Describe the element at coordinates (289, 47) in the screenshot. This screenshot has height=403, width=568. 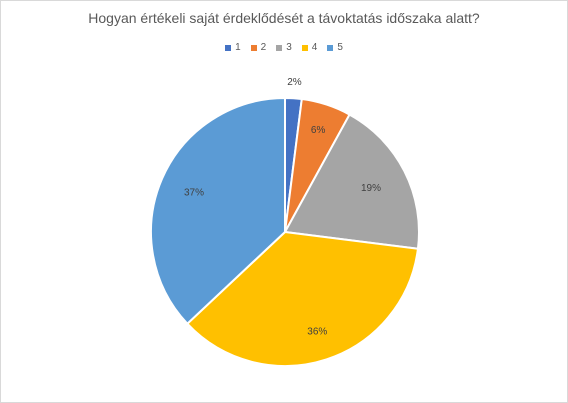
I see `legend-label-3: 3` at that location.